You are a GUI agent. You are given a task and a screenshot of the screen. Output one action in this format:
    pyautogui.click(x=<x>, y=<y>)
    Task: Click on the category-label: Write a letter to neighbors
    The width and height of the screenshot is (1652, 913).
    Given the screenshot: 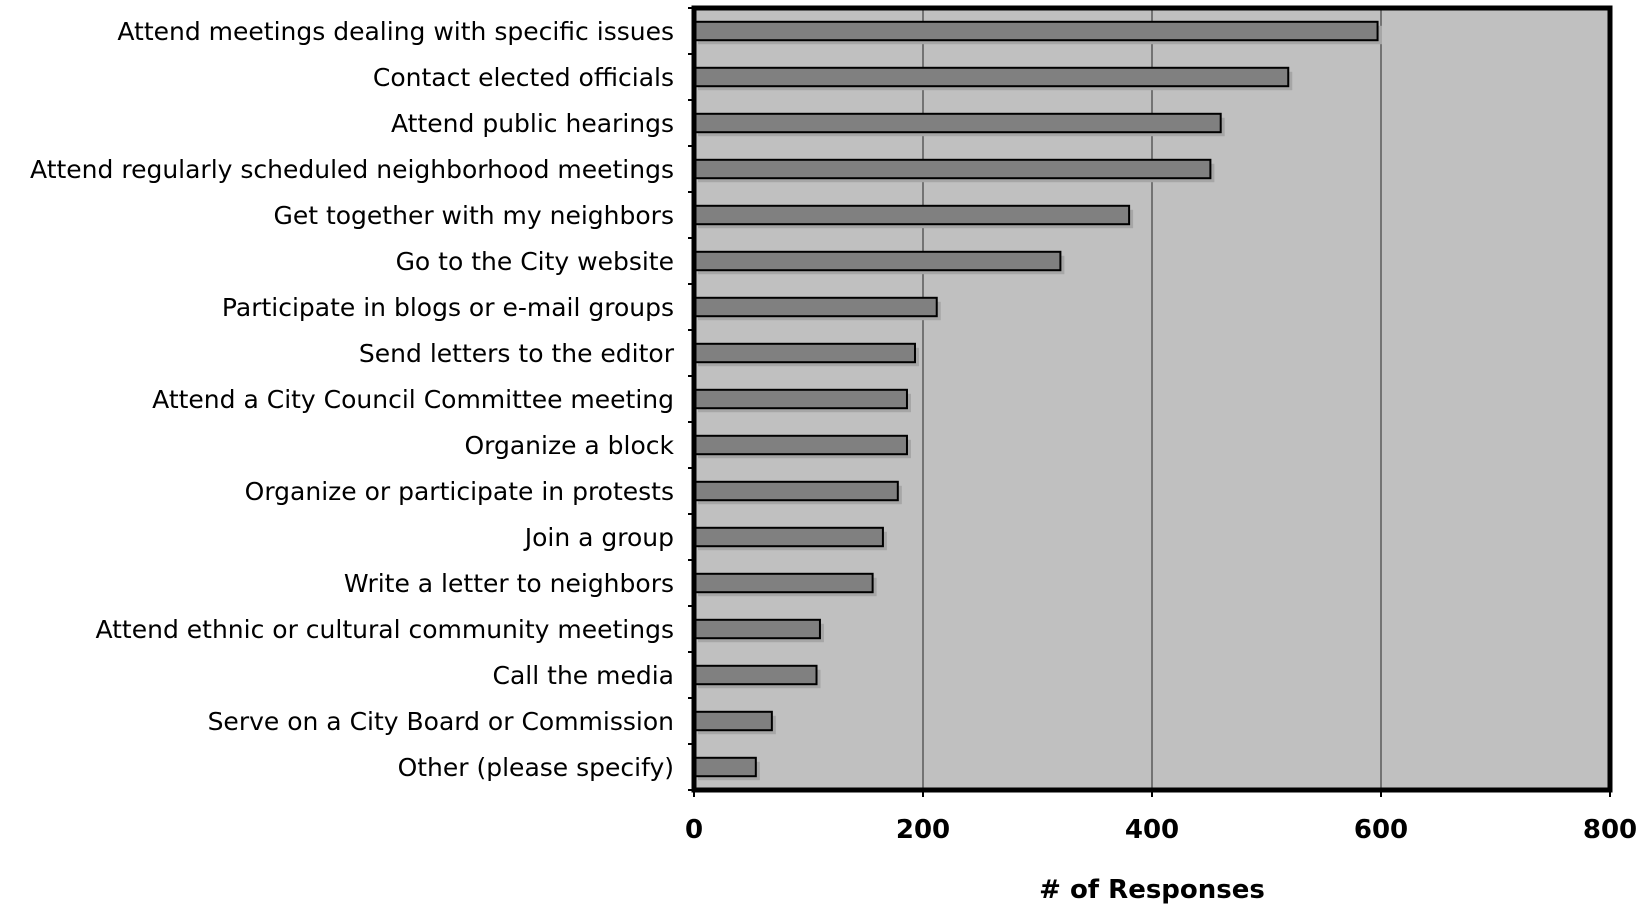 What is the action you would take?
    pyautogui.click(x=509, y=583)
    